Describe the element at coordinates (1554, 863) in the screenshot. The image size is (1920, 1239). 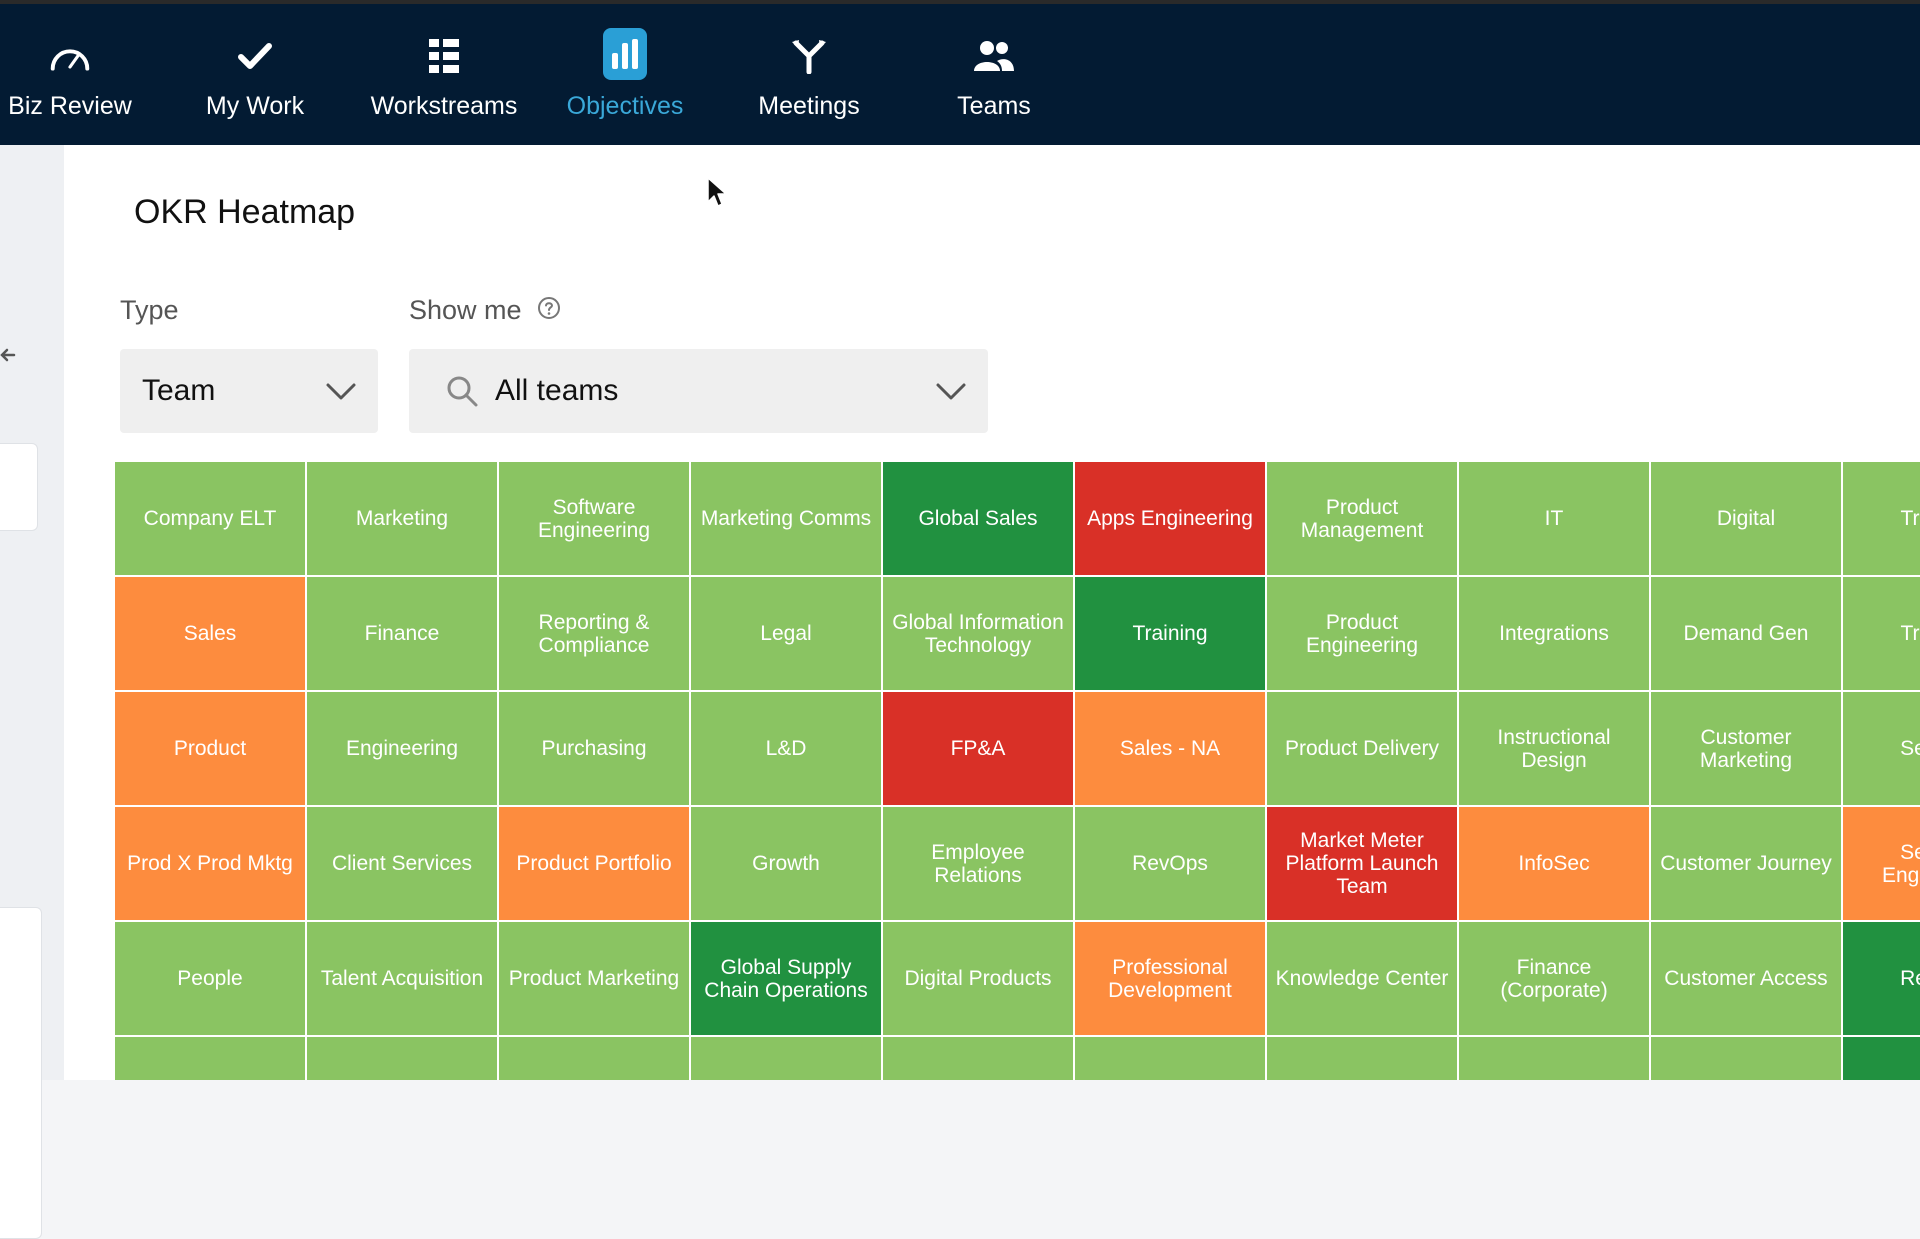
I see `heatmap-cell: InfoSec` at that location.